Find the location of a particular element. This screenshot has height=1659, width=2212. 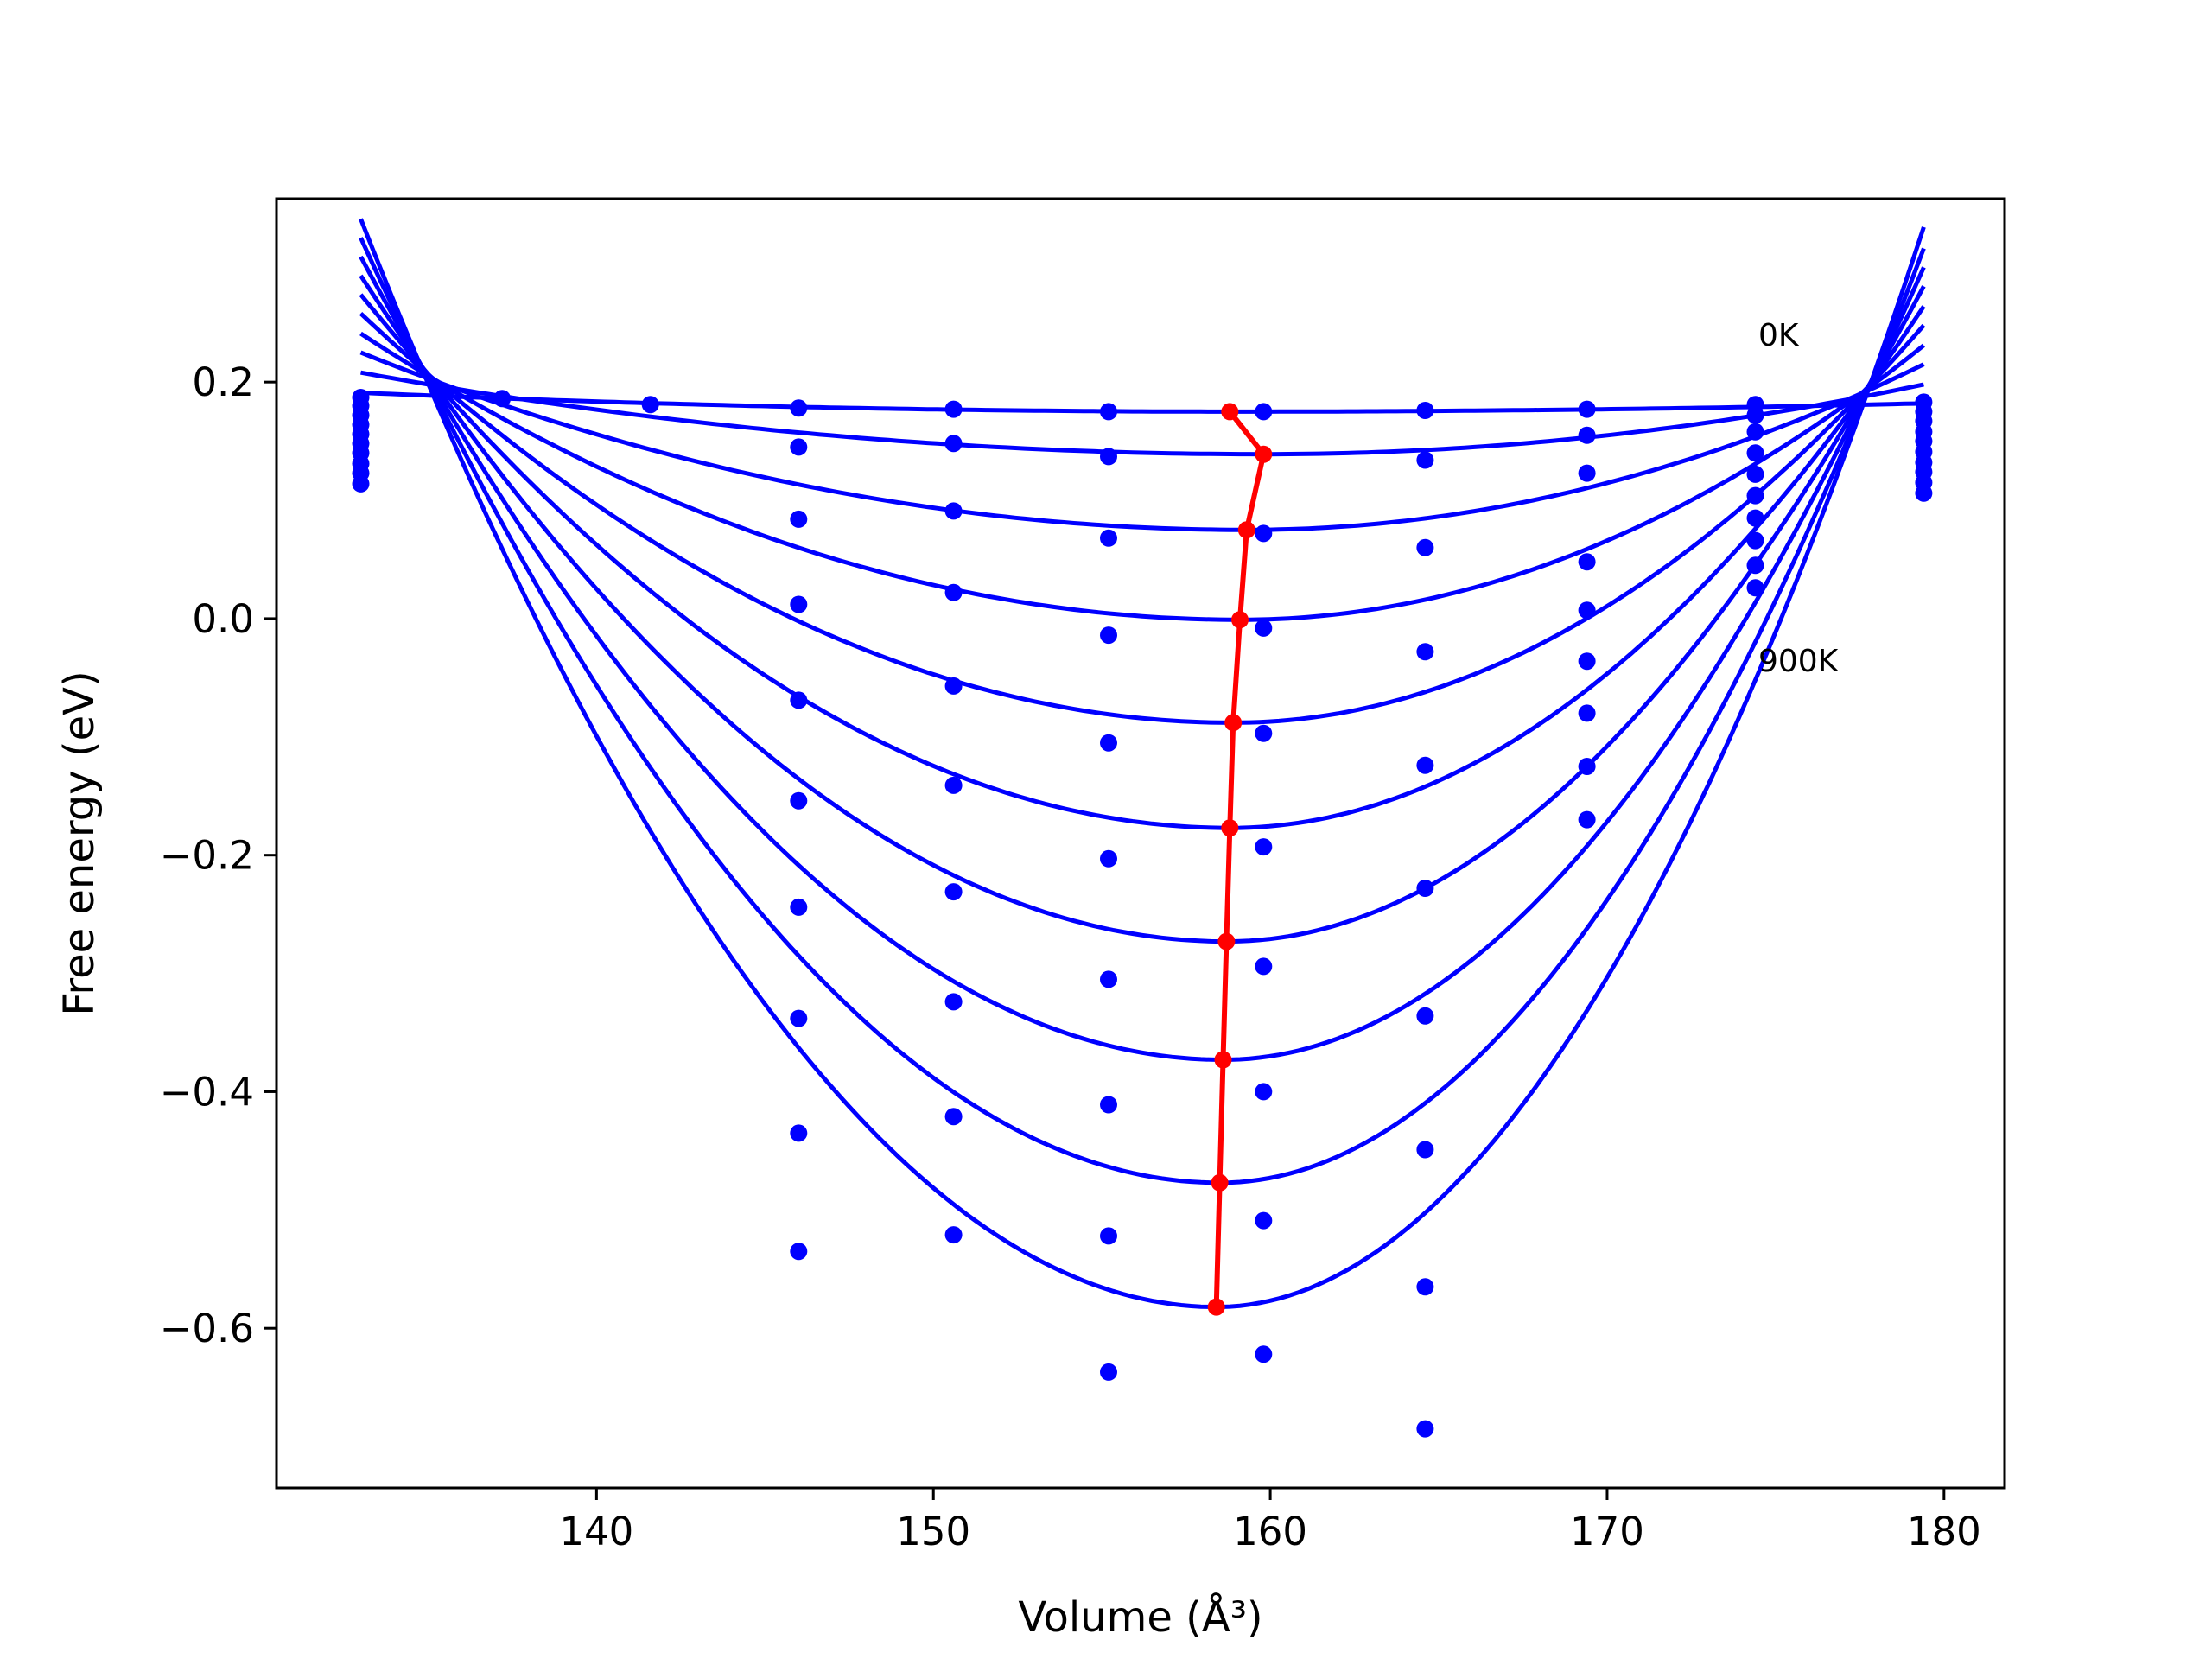

minimum-trace is located at coordinates (1240, 859).